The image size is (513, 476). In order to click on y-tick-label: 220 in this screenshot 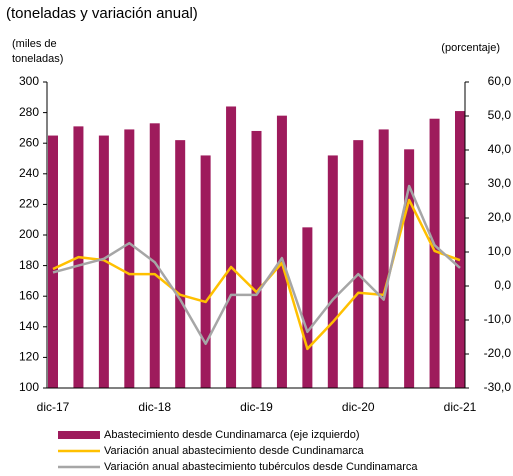, I will do `click(29, 204)`.